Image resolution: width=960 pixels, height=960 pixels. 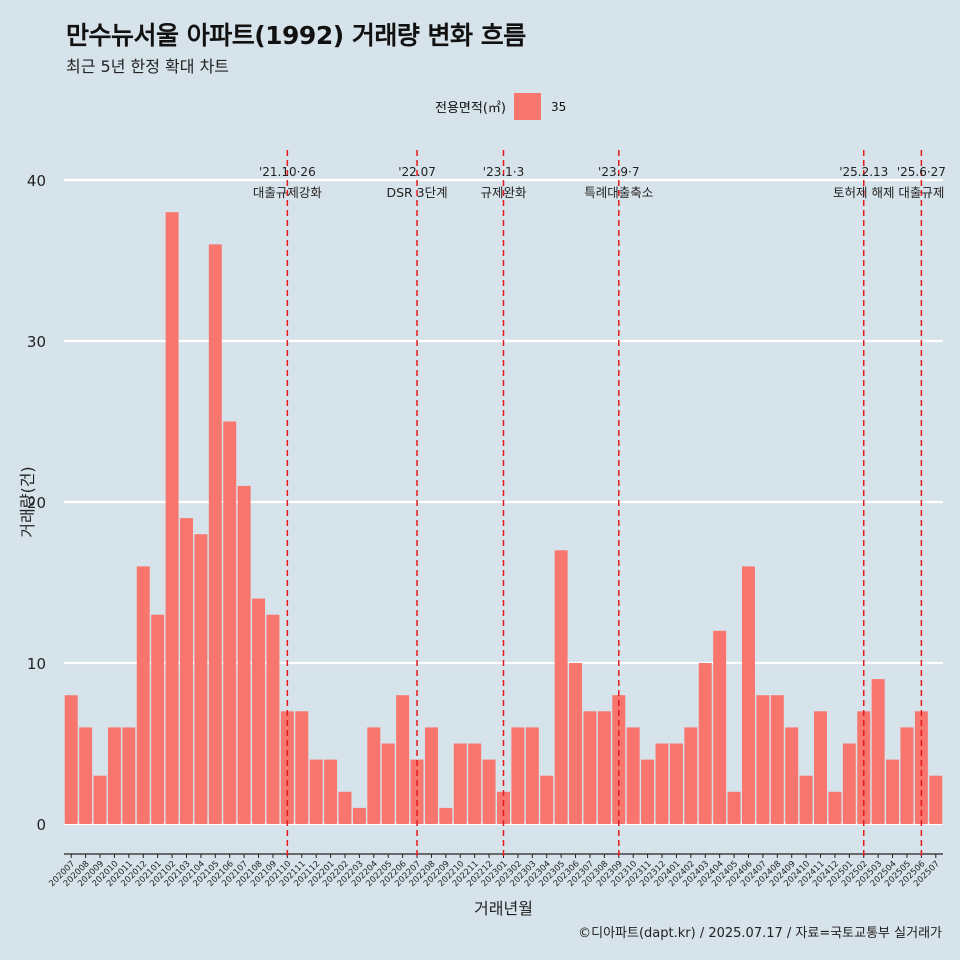 I want to click on event-label: 대출규제, so click(x=921, y=192).